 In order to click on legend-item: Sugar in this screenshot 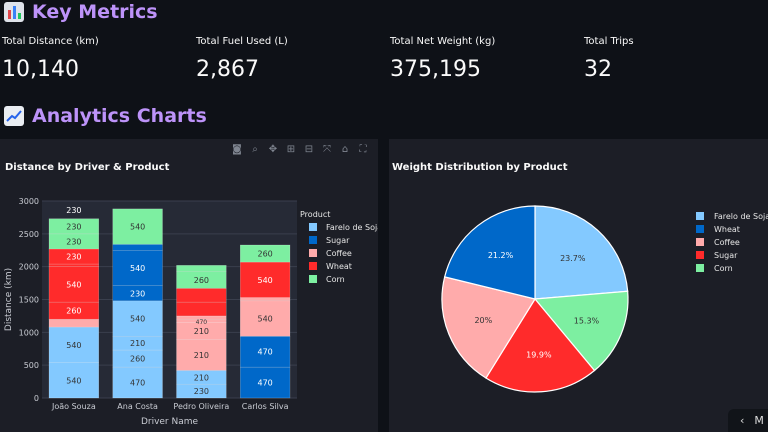, I will do `click(726, 255)`.